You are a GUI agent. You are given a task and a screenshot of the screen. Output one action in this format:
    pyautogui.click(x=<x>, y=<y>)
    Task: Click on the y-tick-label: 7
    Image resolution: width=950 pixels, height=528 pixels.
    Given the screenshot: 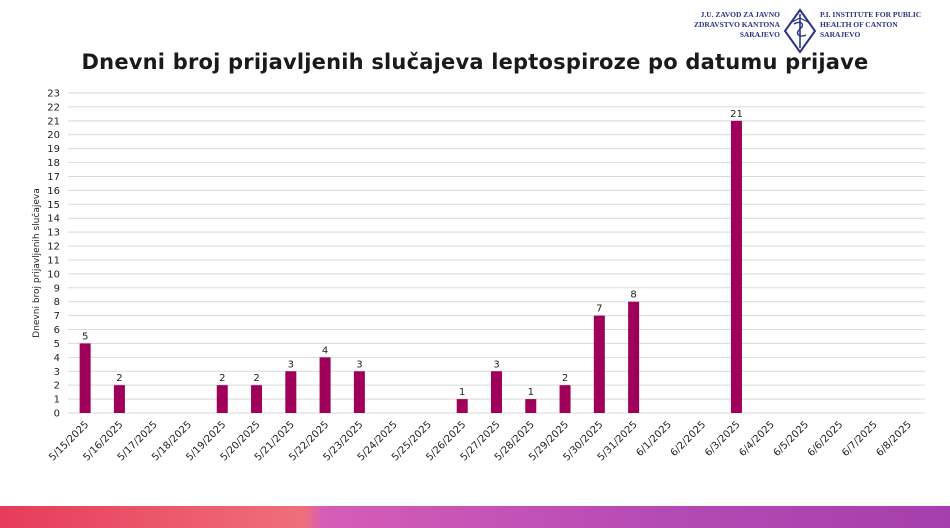 What is the action you would take?
    pyautogui.click(x=57, y=316)
    